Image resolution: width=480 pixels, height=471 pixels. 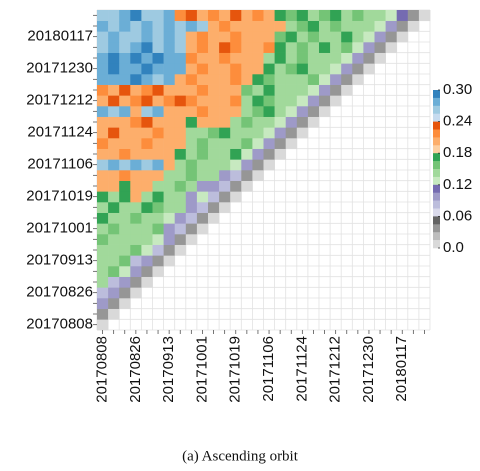 I want to click on x-tick-label: 20170826, so click(x=135, y=369).